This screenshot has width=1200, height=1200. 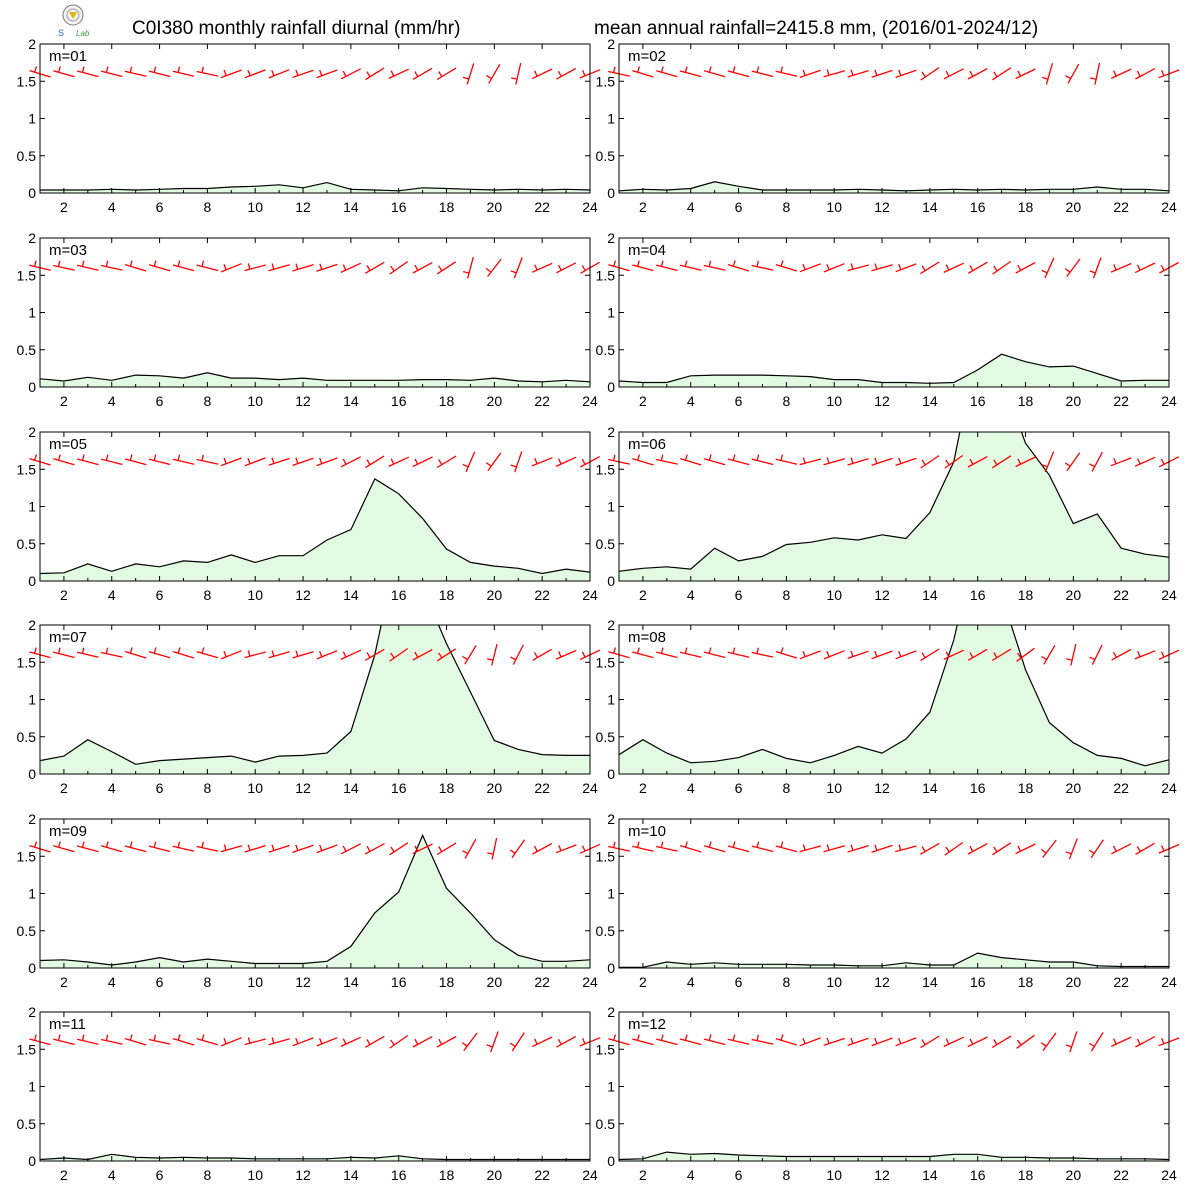 I want to click on x-tick-label: 22, so click(x=542, y=401).